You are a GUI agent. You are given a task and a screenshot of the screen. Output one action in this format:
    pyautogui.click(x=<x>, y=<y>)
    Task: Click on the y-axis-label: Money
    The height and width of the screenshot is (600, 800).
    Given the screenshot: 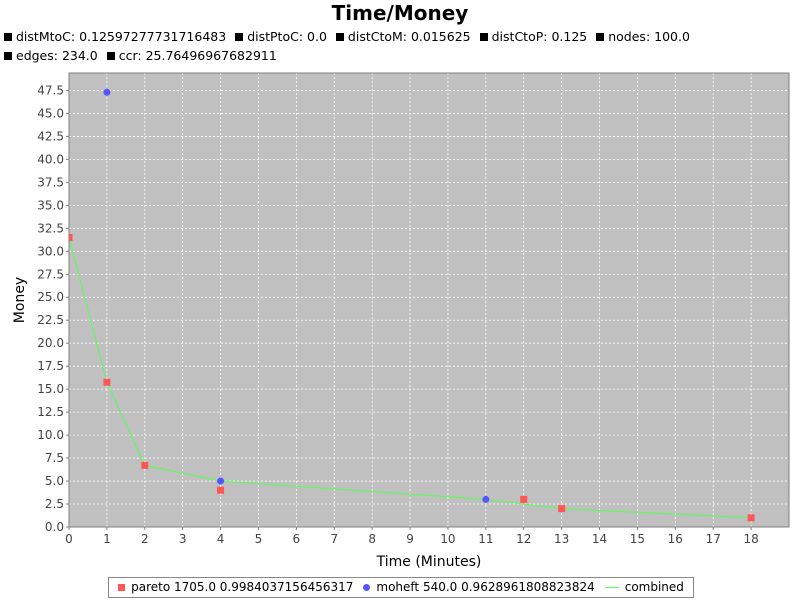 What is the action you would take?
    pyautogui.click(x=20, y=300)
    